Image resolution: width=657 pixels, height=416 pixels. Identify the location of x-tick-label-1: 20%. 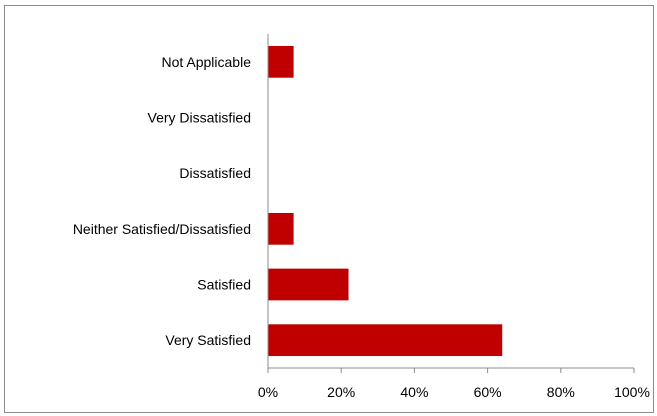
(341, 392).